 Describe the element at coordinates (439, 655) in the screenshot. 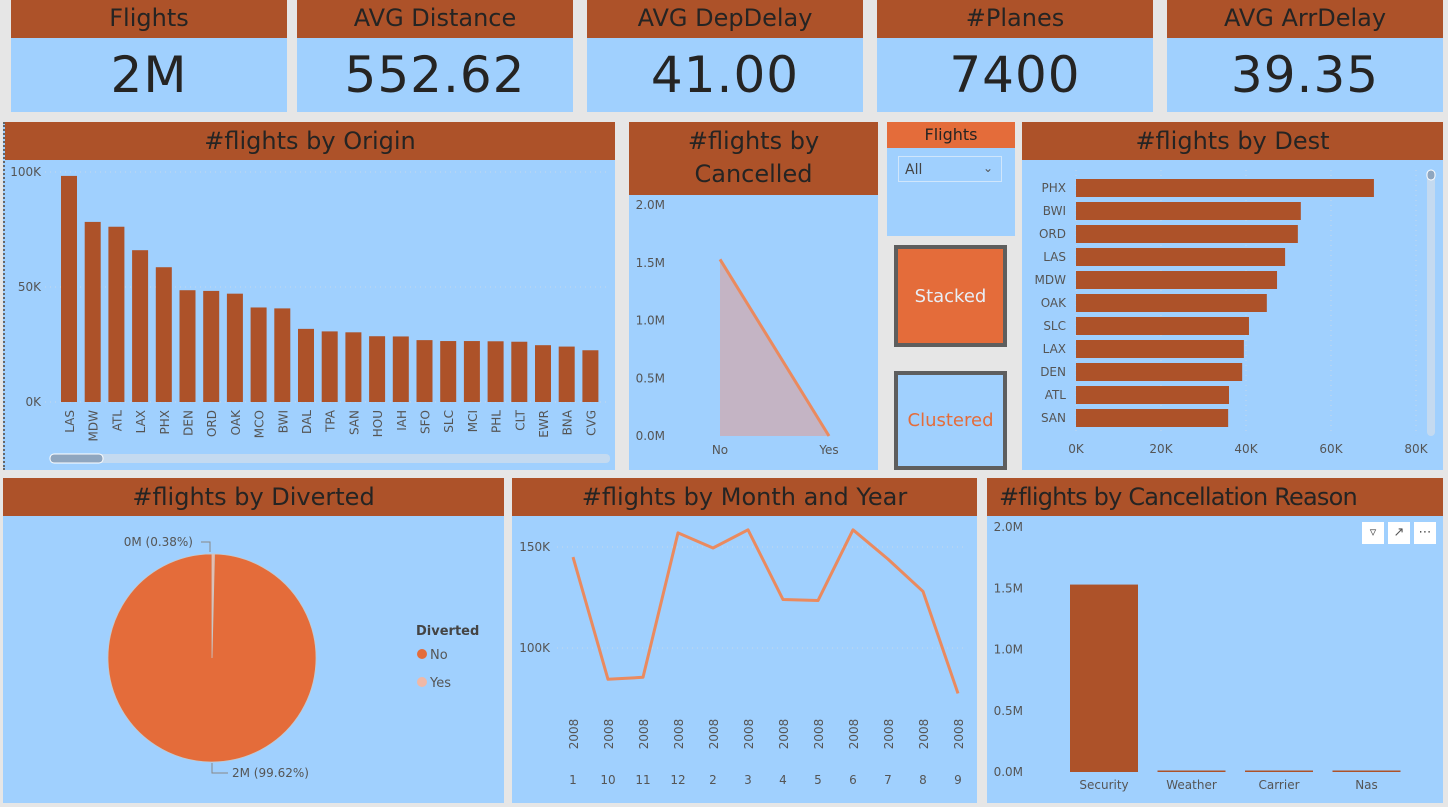

I see `legend-item: No` at that location.